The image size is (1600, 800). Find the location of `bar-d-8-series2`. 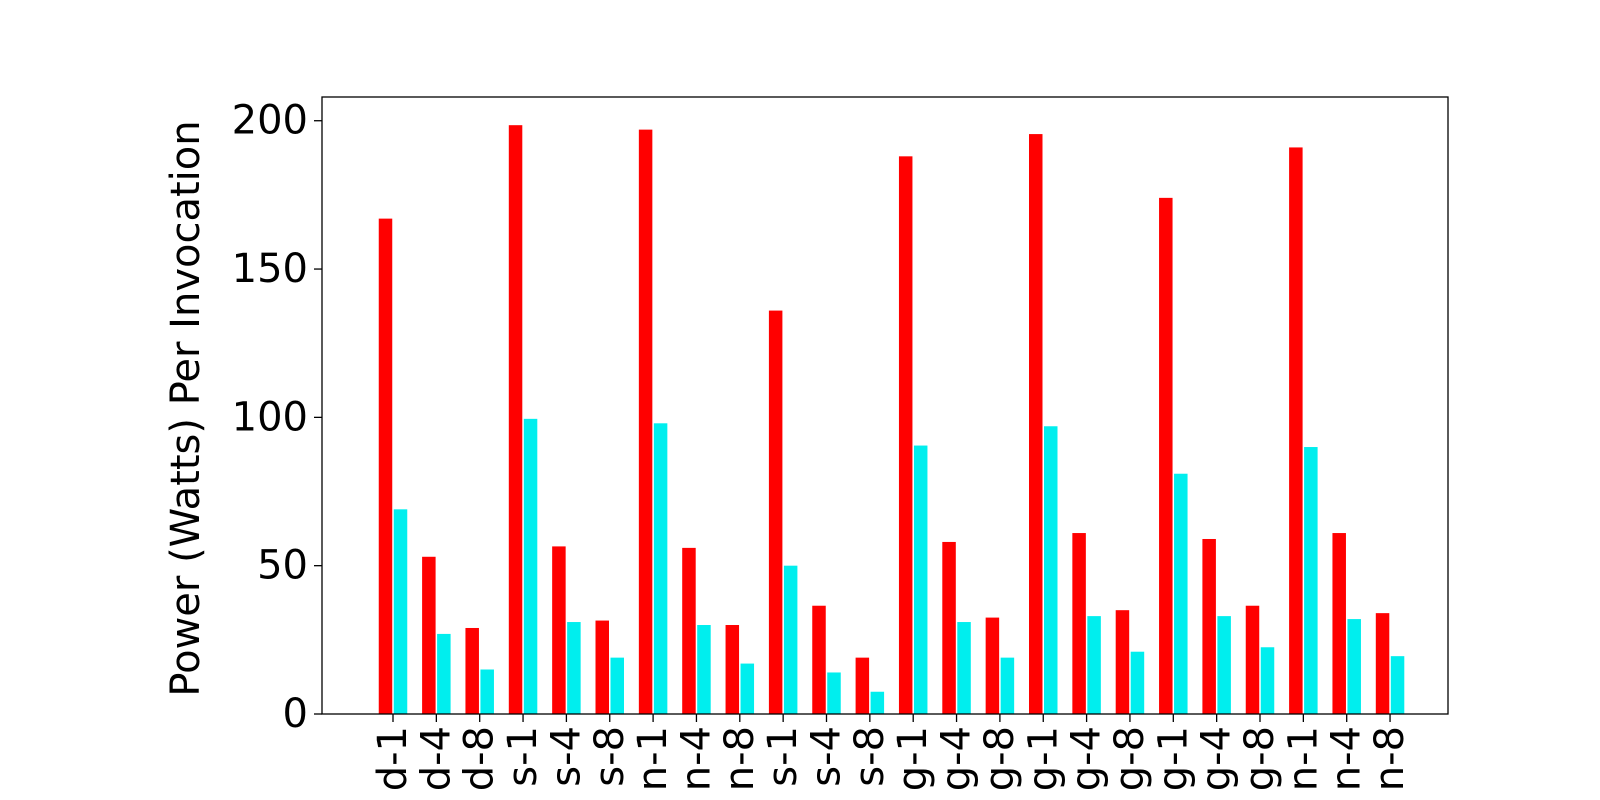

bar-d-8-series2 is located at coordinates (487, 691).